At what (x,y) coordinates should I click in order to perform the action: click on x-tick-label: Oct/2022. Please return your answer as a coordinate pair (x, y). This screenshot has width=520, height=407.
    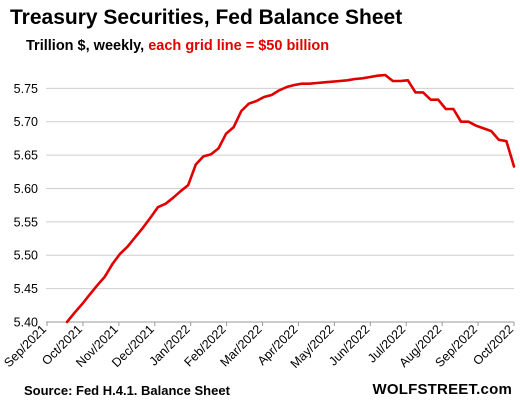
    Looking at the image, I should click on (493, 345).